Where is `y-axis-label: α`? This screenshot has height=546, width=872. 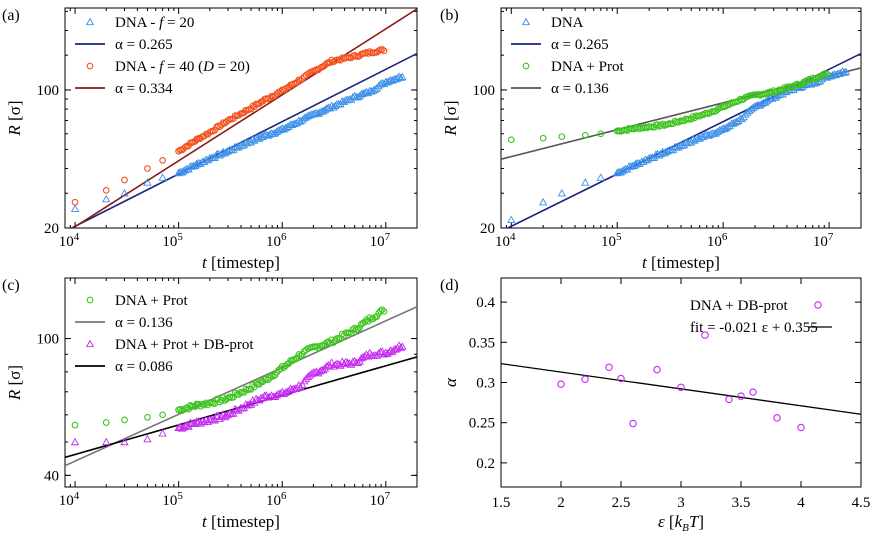 y-axis-label: α is located at coordinates (450, 382).